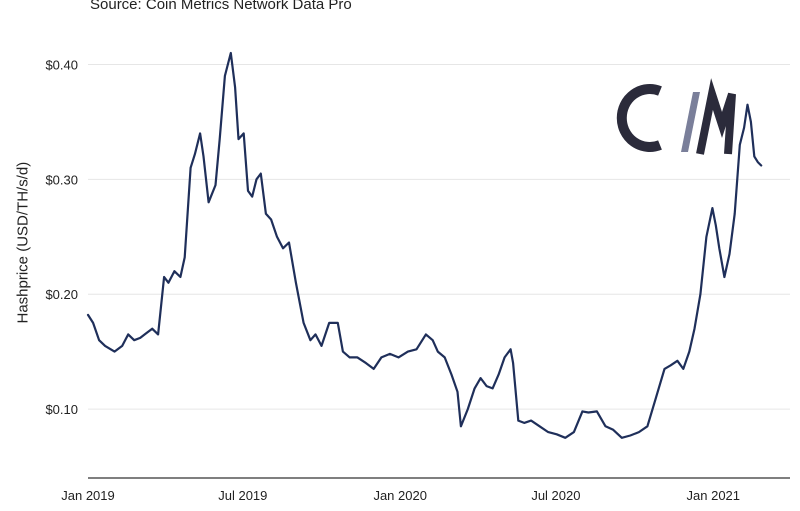 This screenshot has width=800, height=511. What do you see at coordinates (221, 6) in the screenshot?
I see `source-caption: Source: Coin Metrics Network Data Pro` at bounding box center [221, 6].